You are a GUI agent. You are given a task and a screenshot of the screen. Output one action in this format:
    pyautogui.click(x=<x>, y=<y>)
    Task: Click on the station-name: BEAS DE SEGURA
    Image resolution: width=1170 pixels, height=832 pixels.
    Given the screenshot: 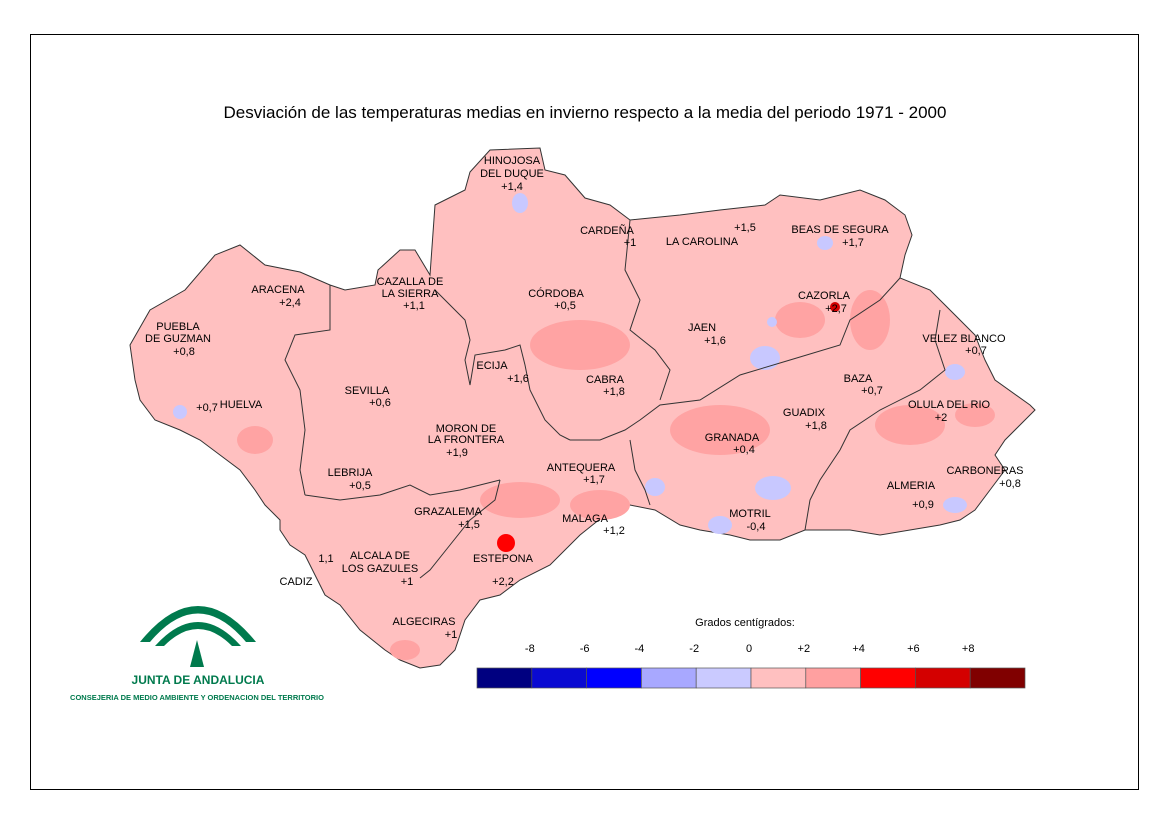 What is the action you would take?
    pyautogui.click(x=840, y=230)
    